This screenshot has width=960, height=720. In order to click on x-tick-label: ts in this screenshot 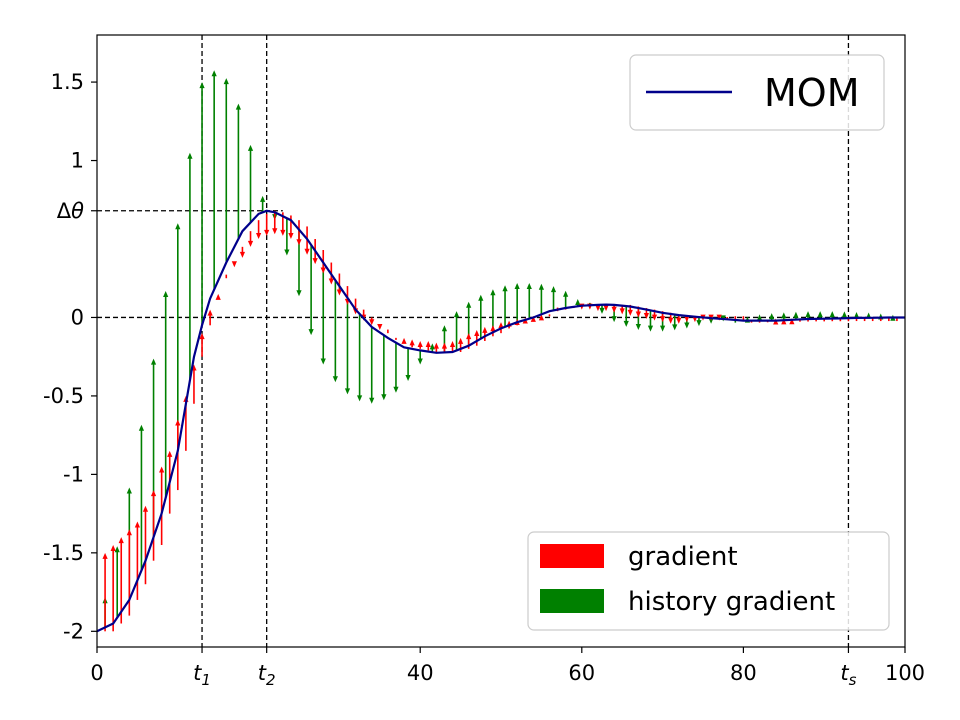, I will do `click(848, 675)`.